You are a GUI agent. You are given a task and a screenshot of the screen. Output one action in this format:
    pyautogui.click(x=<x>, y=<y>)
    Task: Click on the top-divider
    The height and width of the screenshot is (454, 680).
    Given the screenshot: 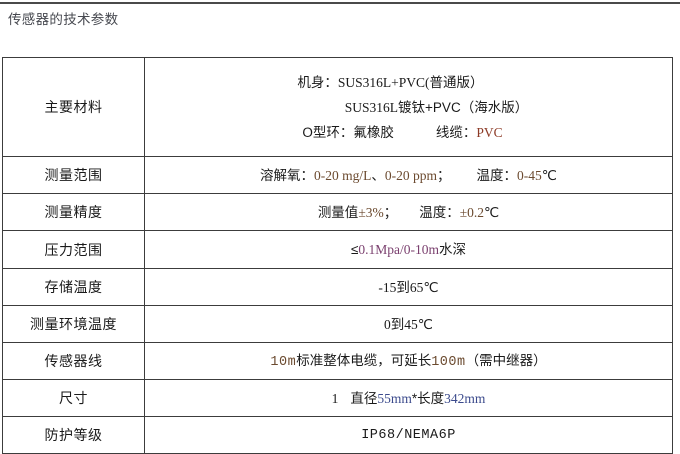 What is the action you would take?
    pyautogui.click(x=340, y=3)
    